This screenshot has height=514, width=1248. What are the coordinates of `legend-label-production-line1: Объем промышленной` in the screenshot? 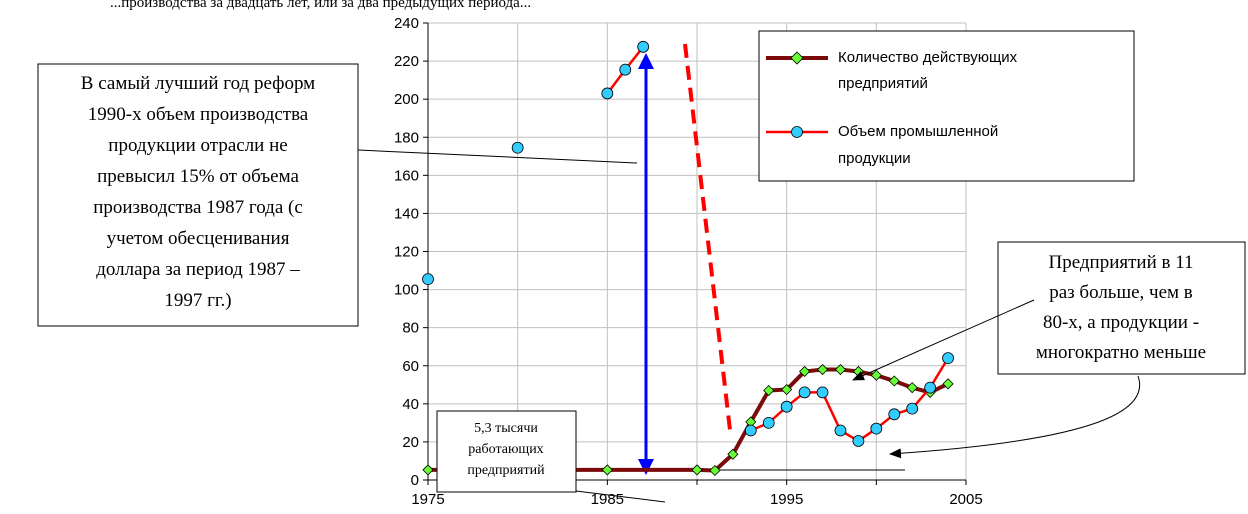 It's located at (918, 131).